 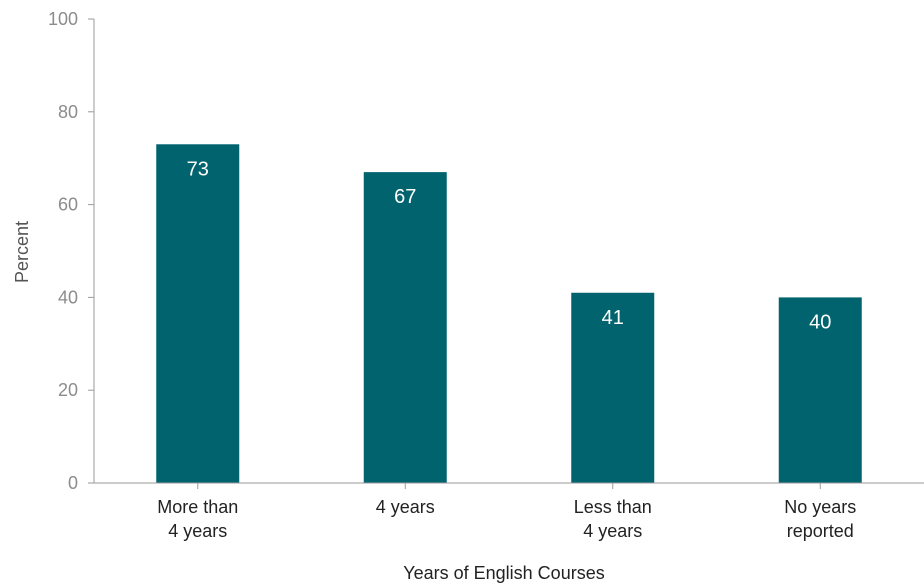 I want to click on bar-value-label: 41, so click(x=613, y=318).